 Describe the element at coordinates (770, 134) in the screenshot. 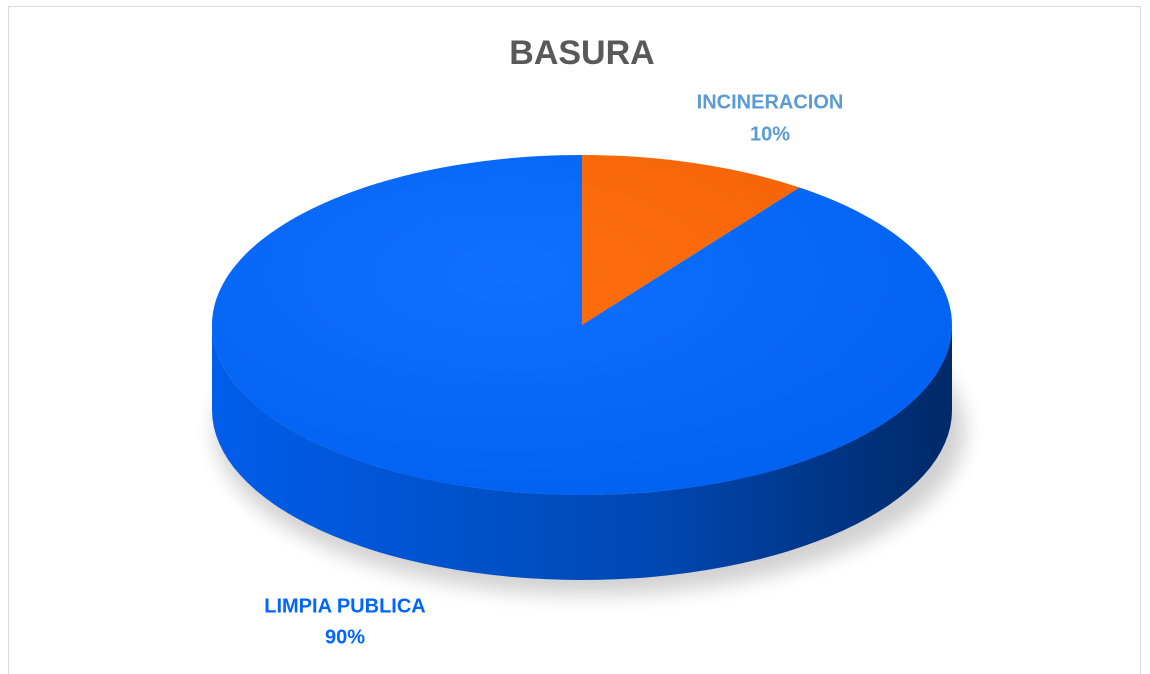

I see `slice-value-label: 10%` at that location.